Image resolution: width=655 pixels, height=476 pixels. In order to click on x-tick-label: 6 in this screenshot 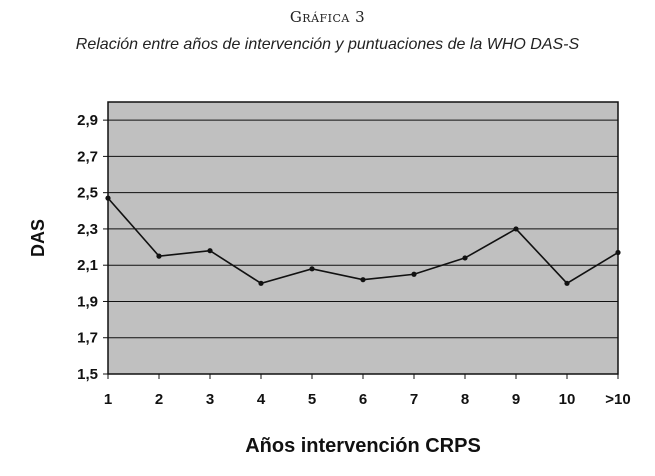, I will do `click(363, 399)`.